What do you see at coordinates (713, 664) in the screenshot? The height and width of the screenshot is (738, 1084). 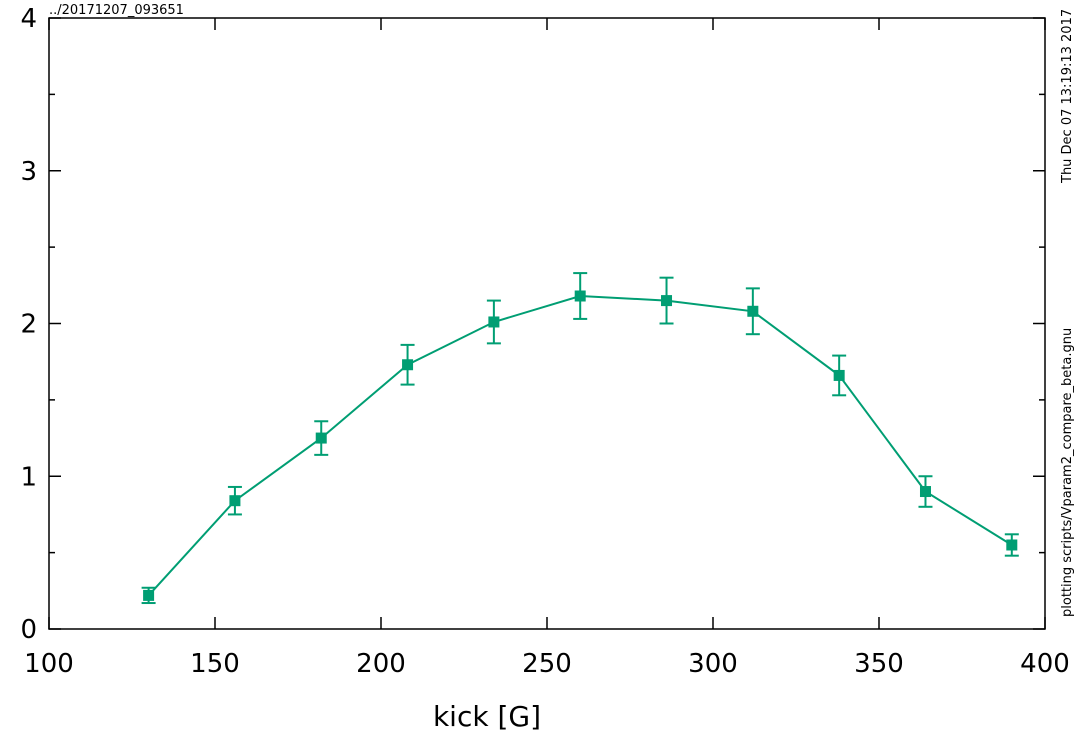 I see `x-tick-label: 300` at bounding box center [713, 664].